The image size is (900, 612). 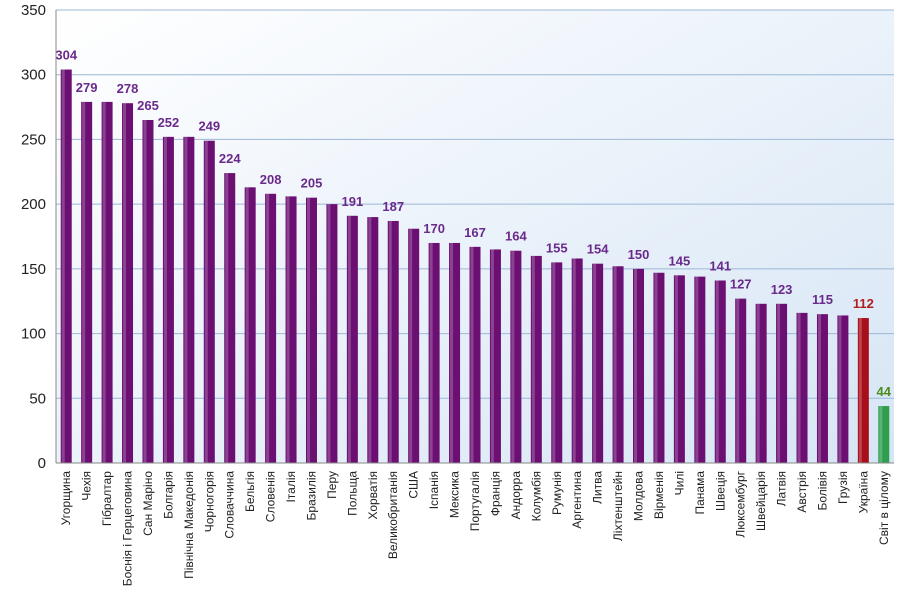 I want to click on category-label: Іспанія, so click(x=434, y=490).